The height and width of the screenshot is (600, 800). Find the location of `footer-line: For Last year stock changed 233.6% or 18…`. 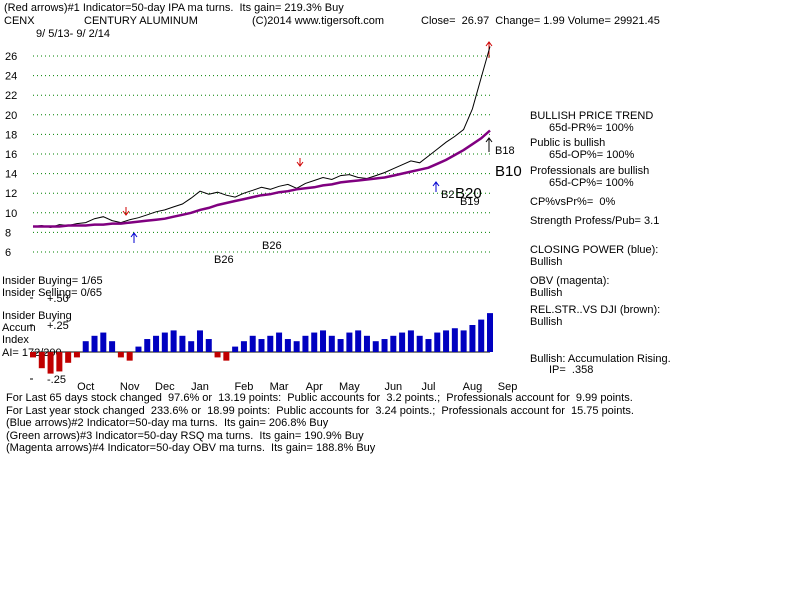

footer-line: For Last year stock changed 233.6% or 18… is located at coordinates (320, 411).